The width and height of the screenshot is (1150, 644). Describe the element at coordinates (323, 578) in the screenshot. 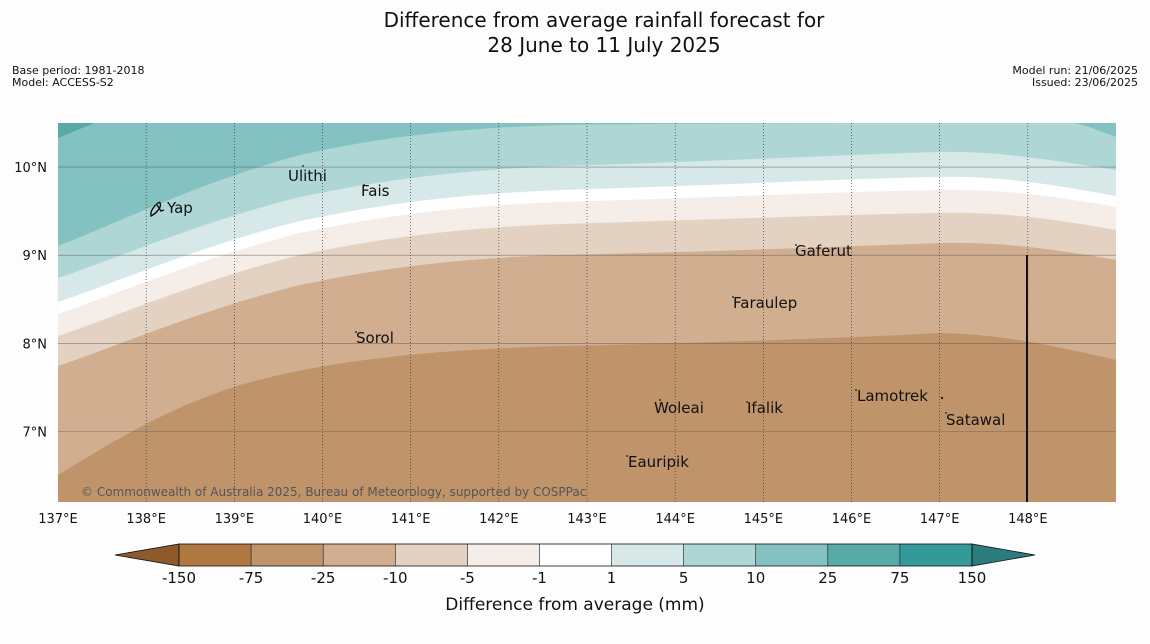

I see `colorbar-tick-label: -25` at that location.